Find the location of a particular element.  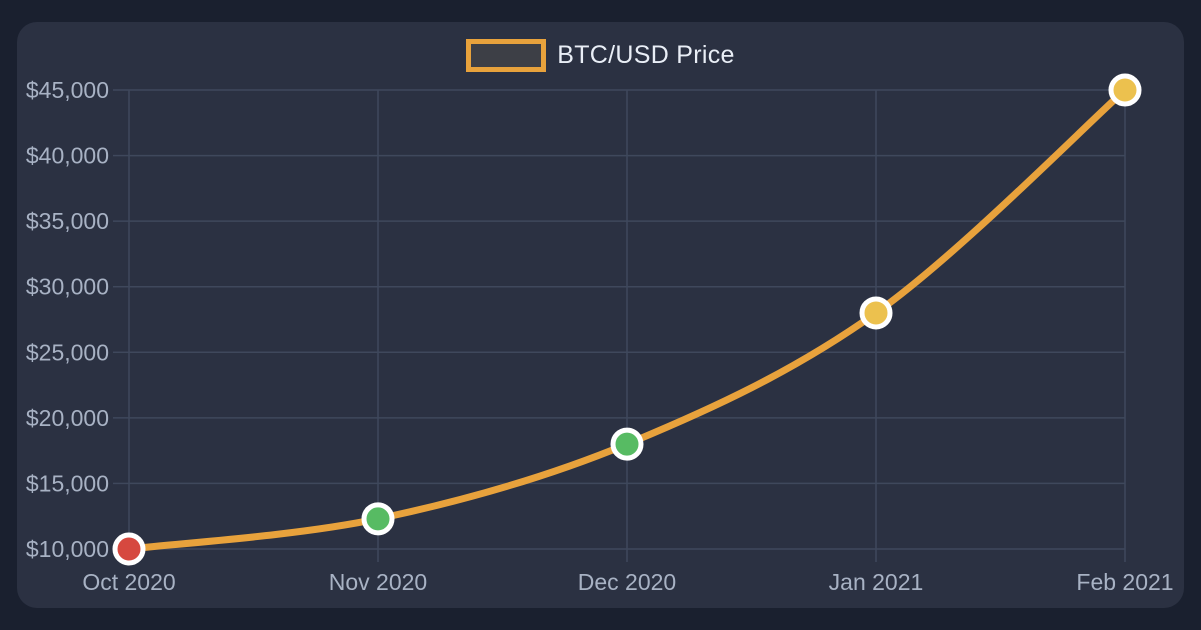

legend-swatch-icon is located at coordinates (506, 55).